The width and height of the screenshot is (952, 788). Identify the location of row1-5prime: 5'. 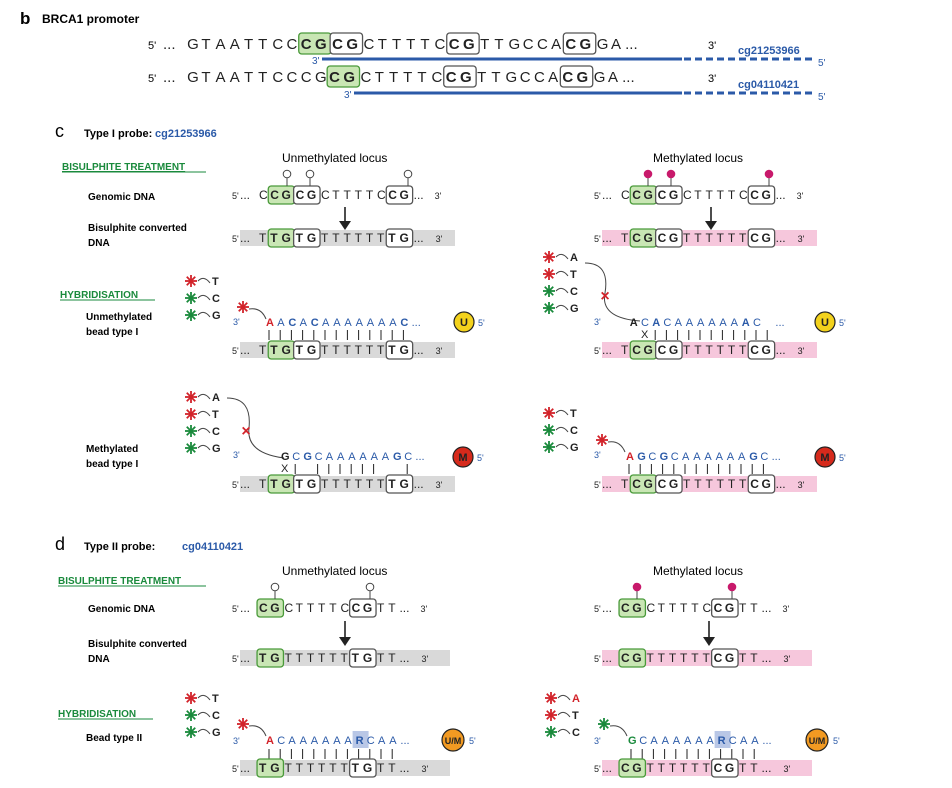
(152, 46).